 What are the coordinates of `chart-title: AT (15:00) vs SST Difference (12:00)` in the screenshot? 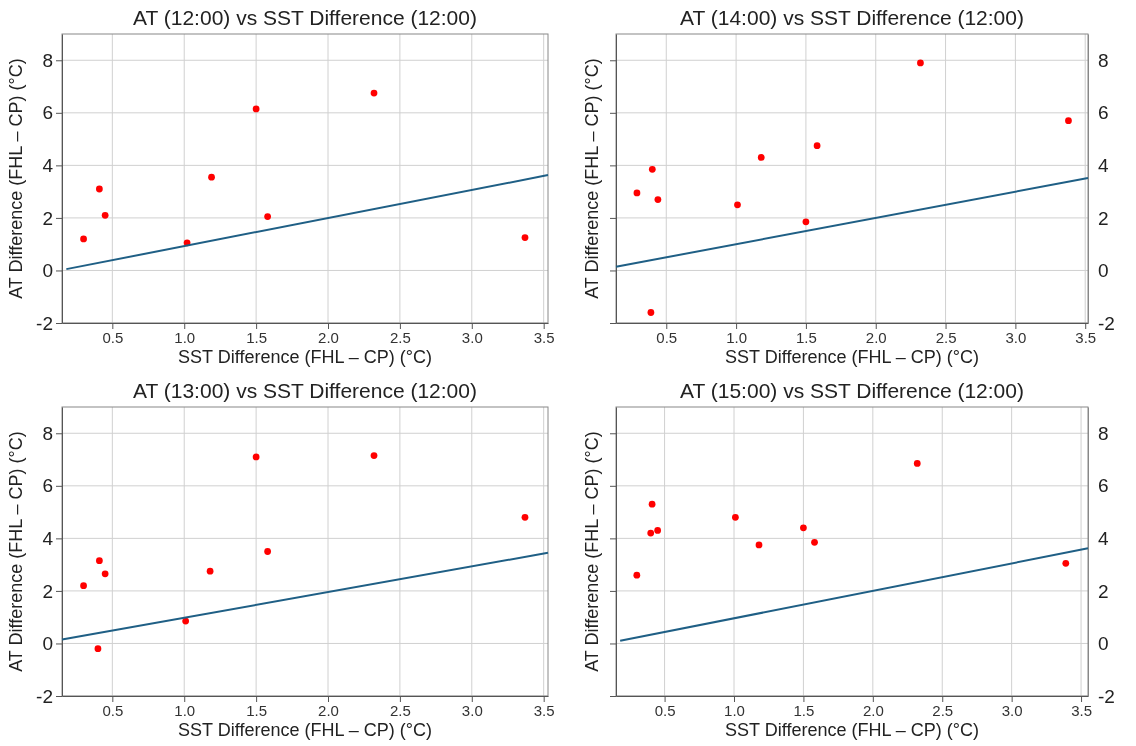 It's located at (852, 390).